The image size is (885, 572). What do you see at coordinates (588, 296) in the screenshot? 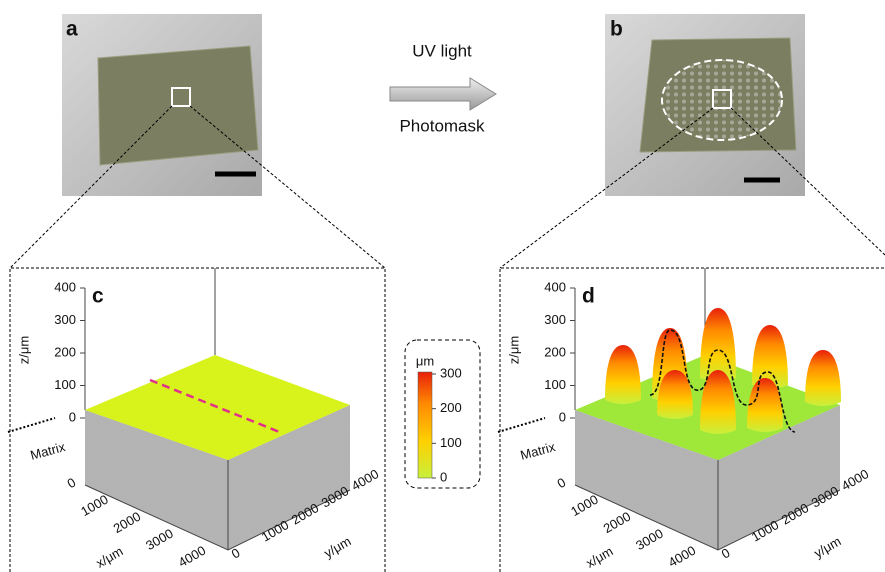
I see `panel-label: d` at bounding box center [588, 296].